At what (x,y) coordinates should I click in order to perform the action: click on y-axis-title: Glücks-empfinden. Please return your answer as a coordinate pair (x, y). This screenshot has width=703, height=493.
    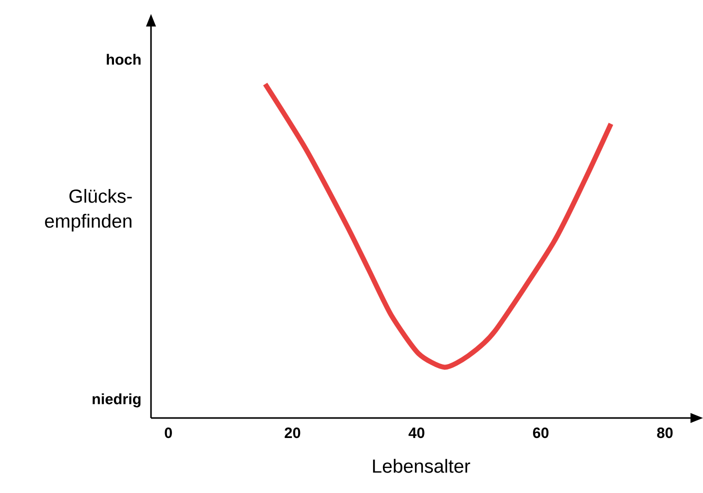
    Looking at the image, I should click on (88, 210).